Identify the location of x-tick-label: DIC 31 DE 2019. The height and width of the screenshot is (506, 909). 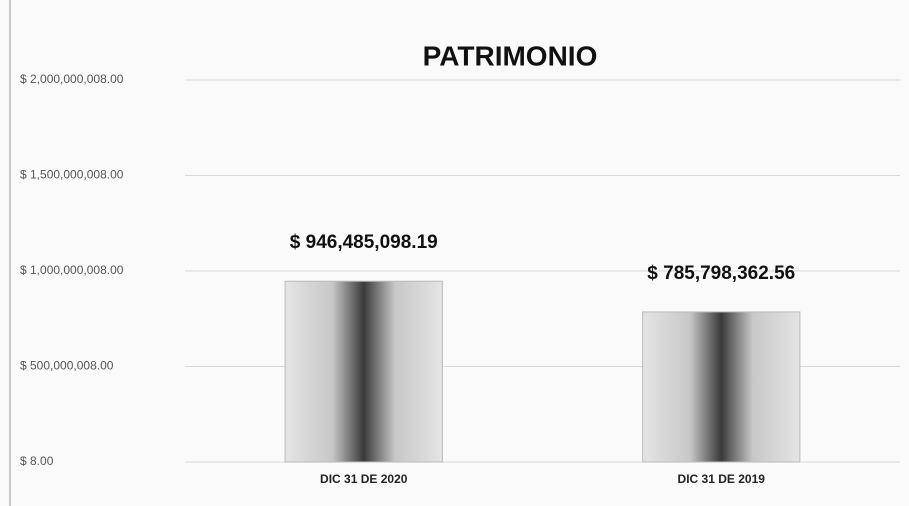
(722, 479).